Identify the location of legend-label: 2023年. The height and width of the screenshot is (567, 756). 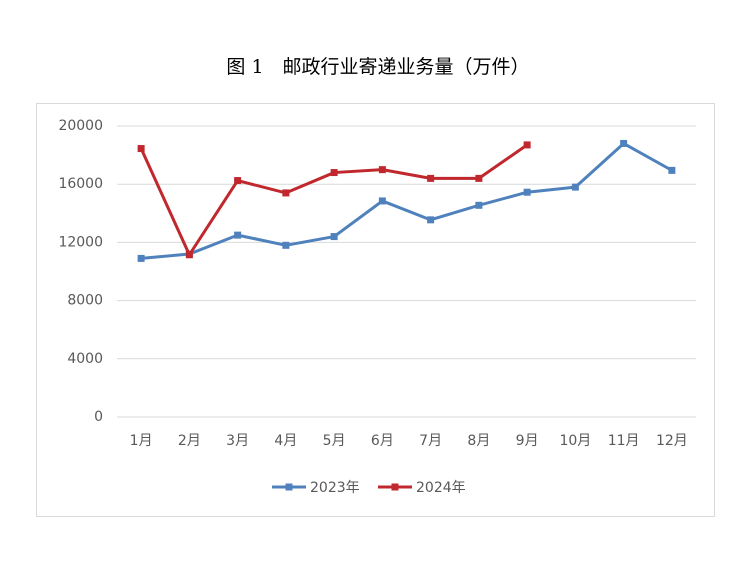
(335, 488).